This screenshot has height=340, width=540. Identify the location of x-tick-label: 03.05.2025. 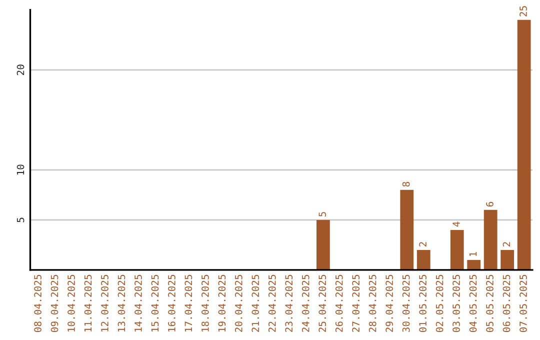
(456, 303).